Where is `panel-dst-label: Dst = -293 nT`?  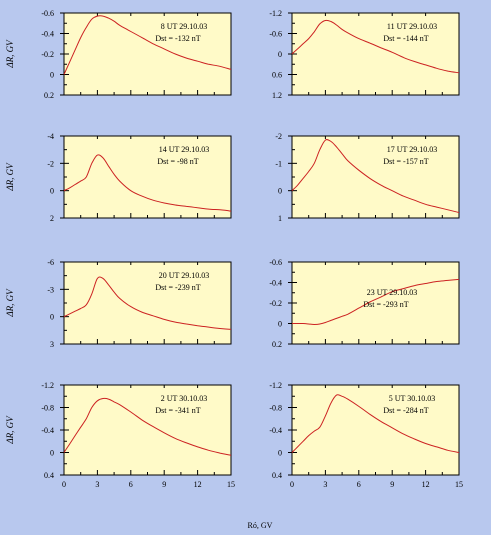
panel-dst-label: Dst = -293 nT is located at coordinates (385, 304).